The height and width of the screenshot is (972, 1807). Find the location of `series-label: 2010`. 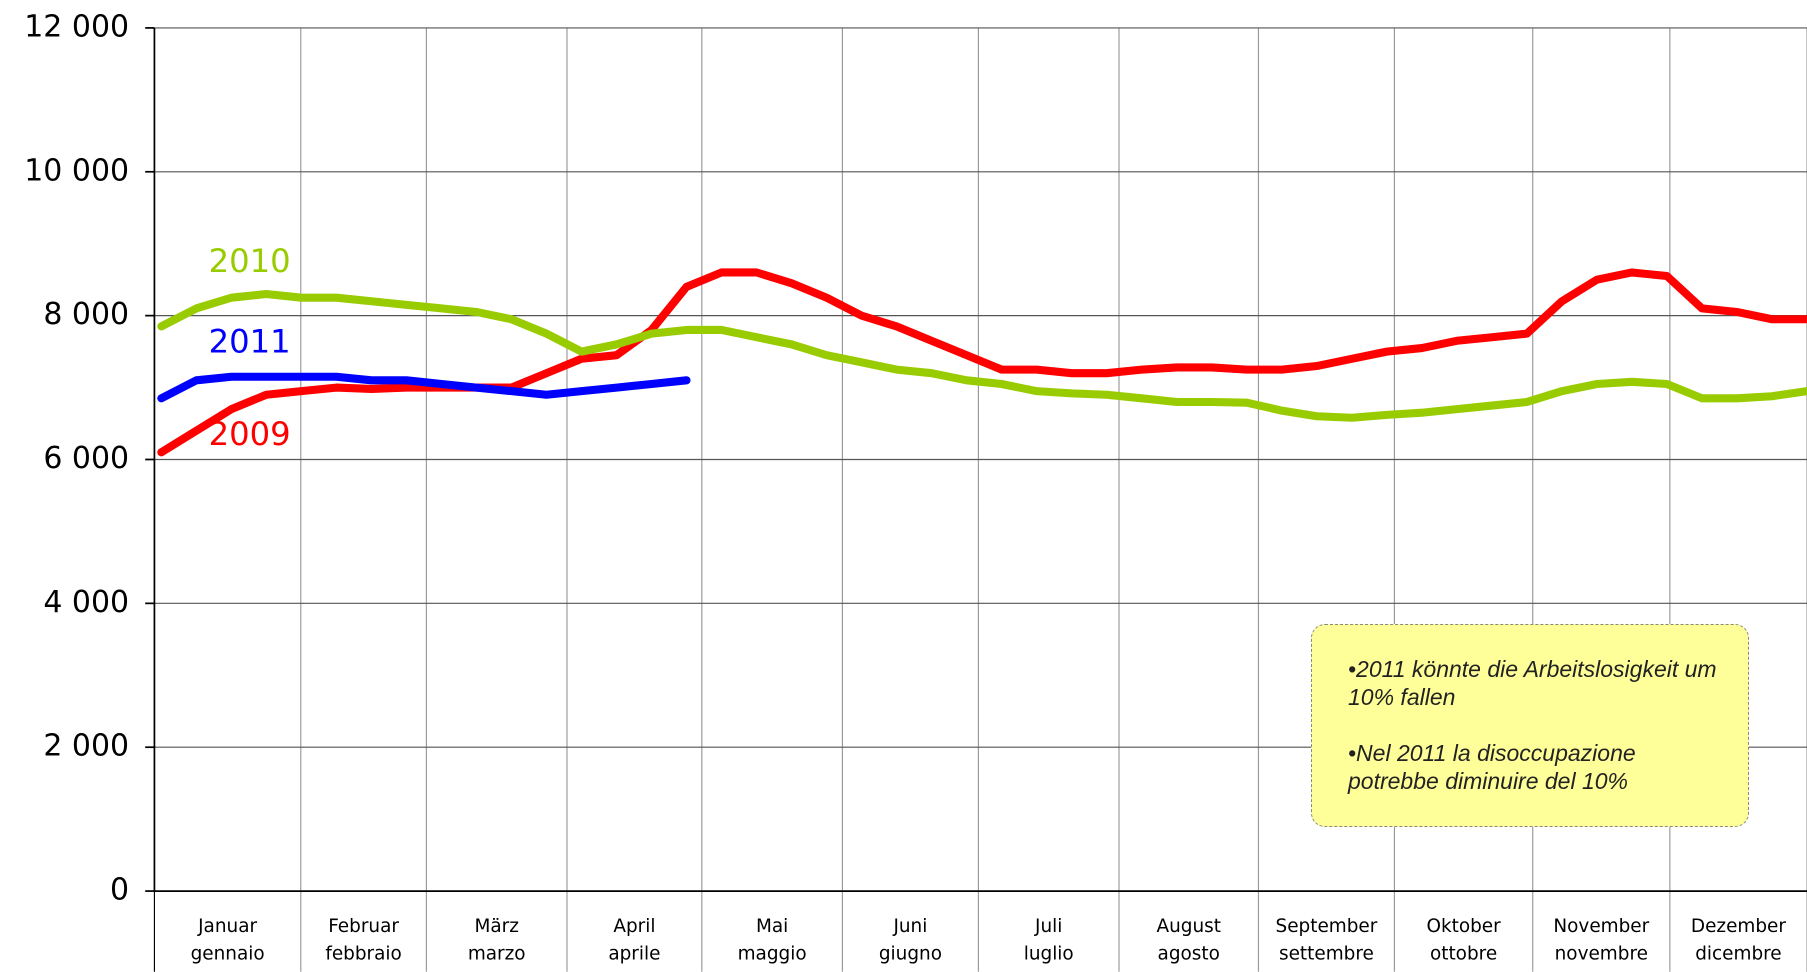

series-label: 2010 is located at coordinates (250, 261).